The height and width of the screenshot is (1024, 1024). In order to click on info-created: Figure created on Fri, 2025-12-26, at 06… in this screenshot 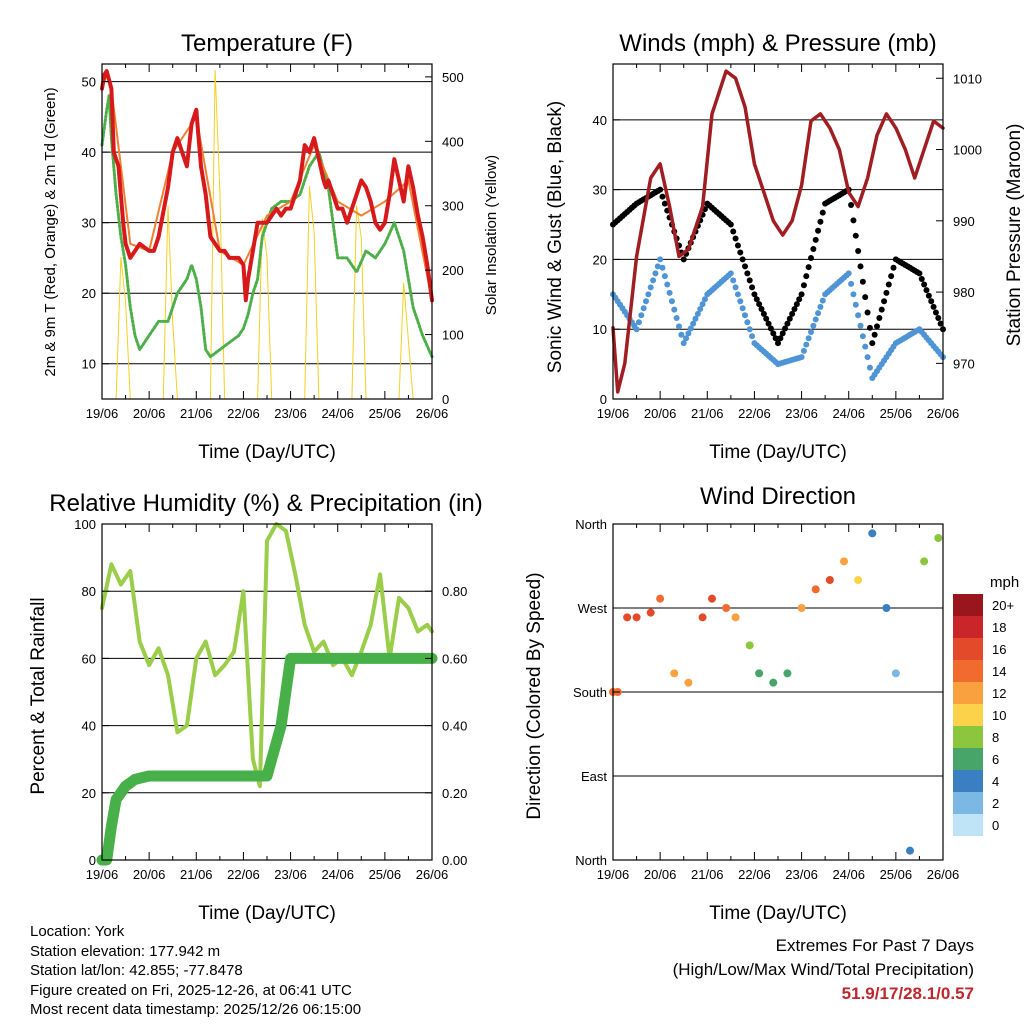, I will do `click(191, 990)`.